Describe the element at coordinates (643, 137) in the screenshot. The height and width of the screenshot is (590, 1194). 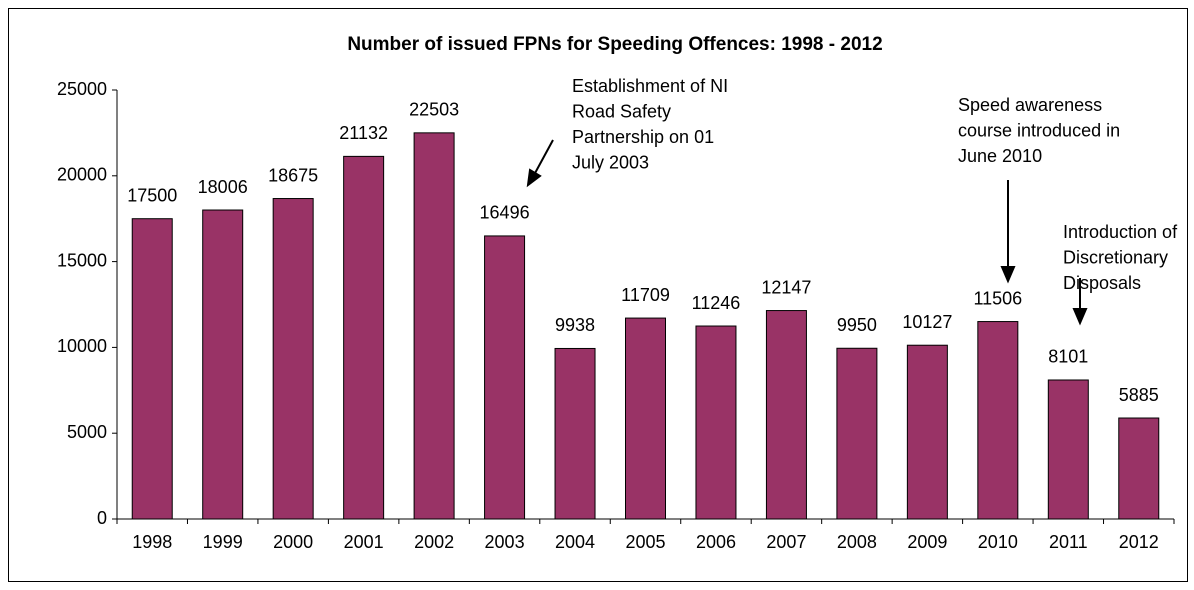
I see `annotation: Partnership on 01` at that location.